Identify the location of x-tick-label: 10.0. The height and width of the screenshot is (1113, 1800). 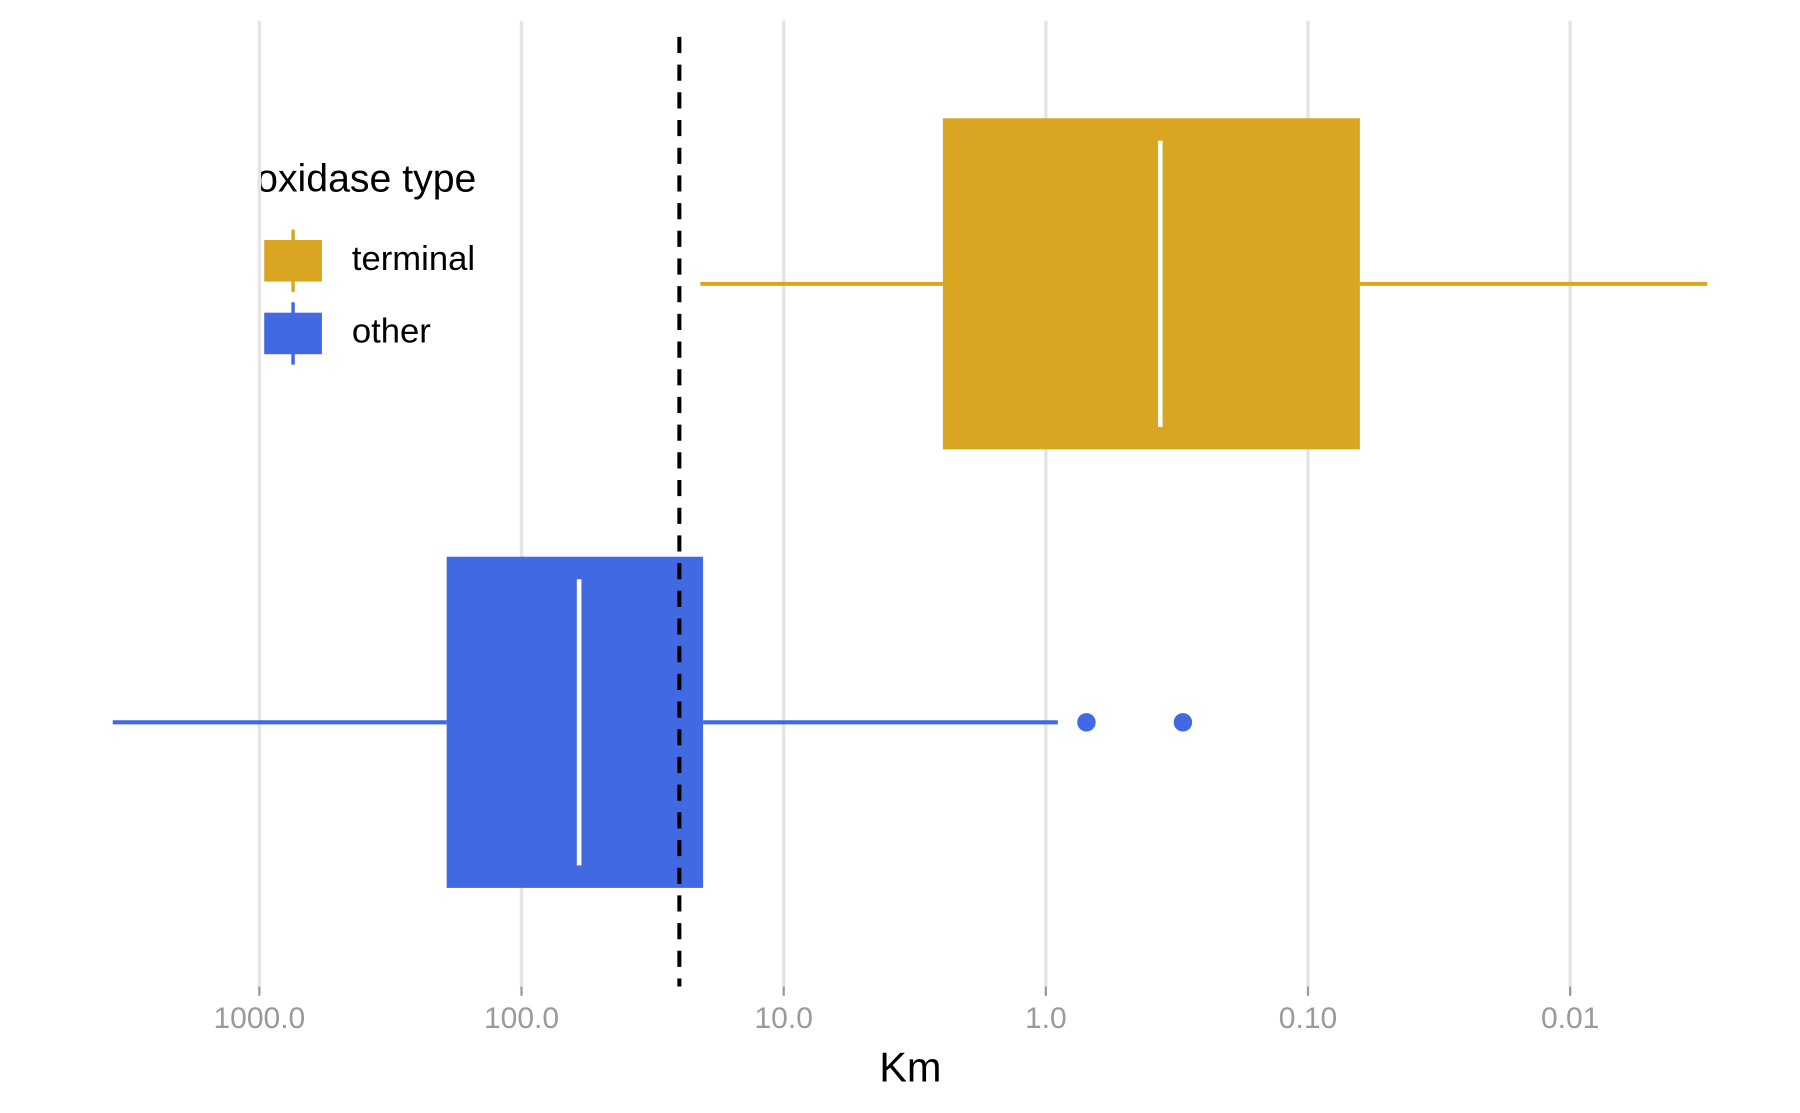
(783, 1018).